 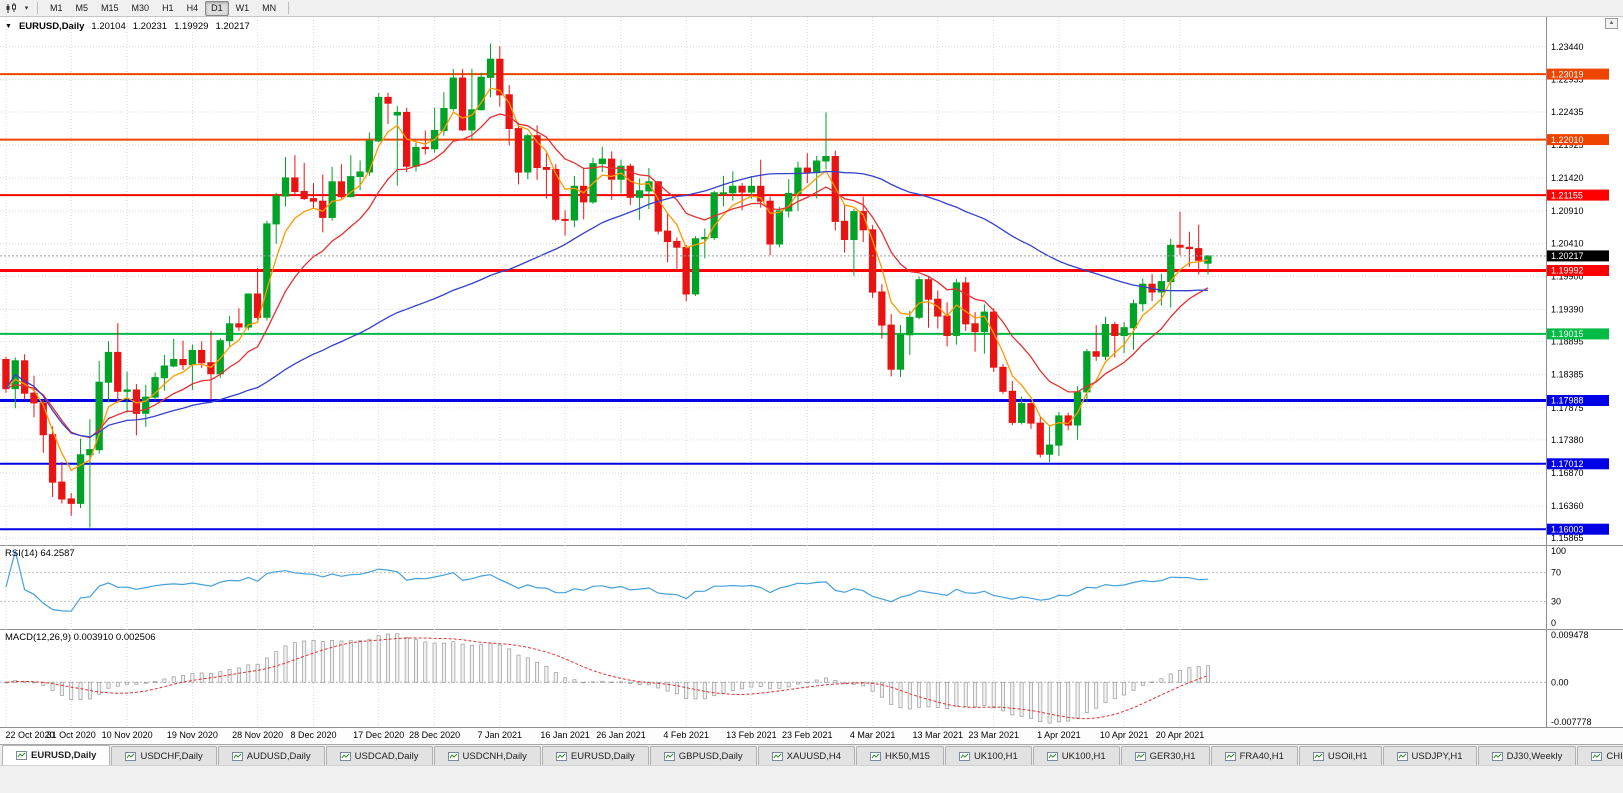 What do you see at coordinates (703, 755) in the screenshot?
I see `chart-tab: GBPUSD,Daily` at bounding box center [703, 755].